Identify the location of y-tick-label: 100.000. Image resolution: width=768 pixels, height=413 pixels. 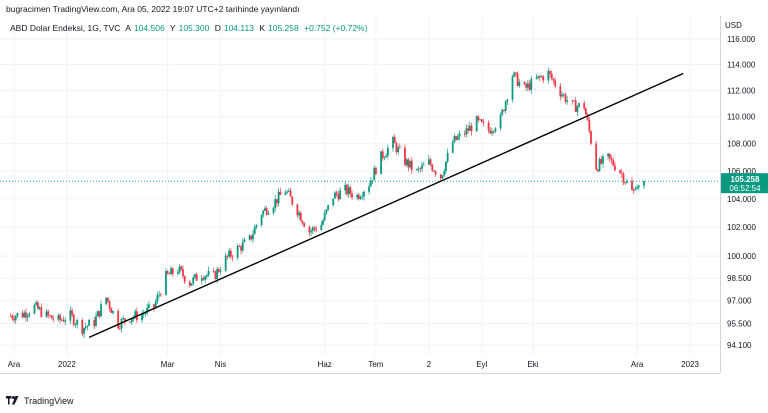
(741, 256).